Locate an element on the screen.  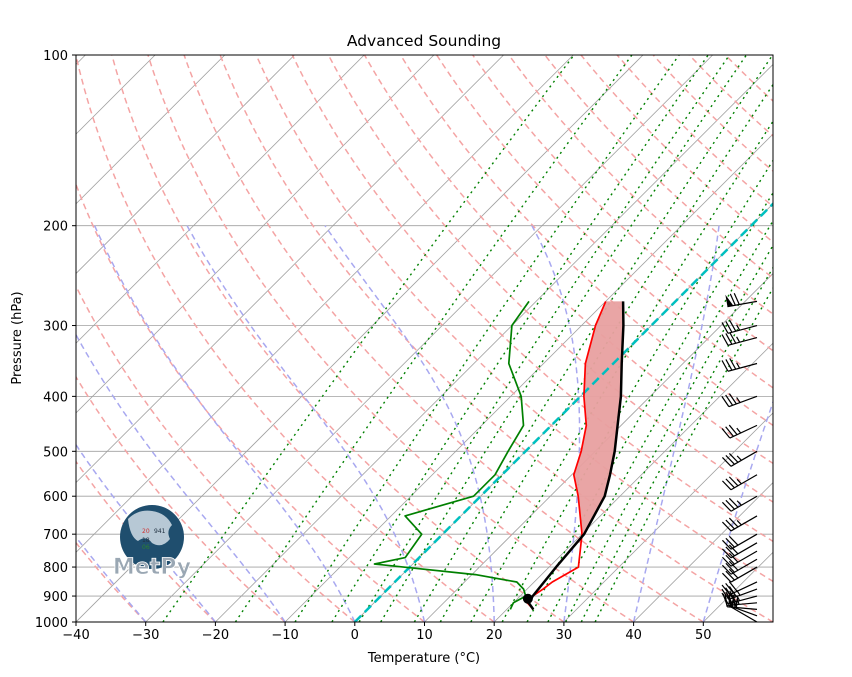
moist-adiabat--20 is located at coordinates (146, 532).